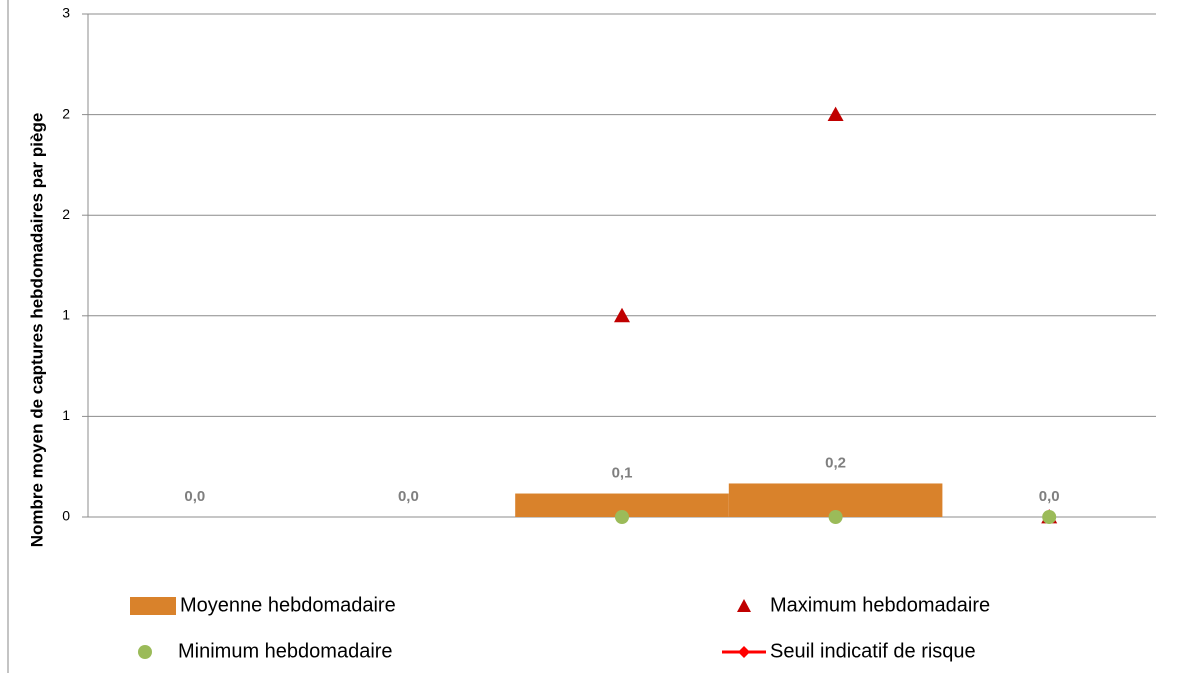 This screenshot has width=1190, height=673. What do you see at coordinates (66, 516) in the screenshot?
I see `y-tick-label: 0` at bounding box center [66, 516].